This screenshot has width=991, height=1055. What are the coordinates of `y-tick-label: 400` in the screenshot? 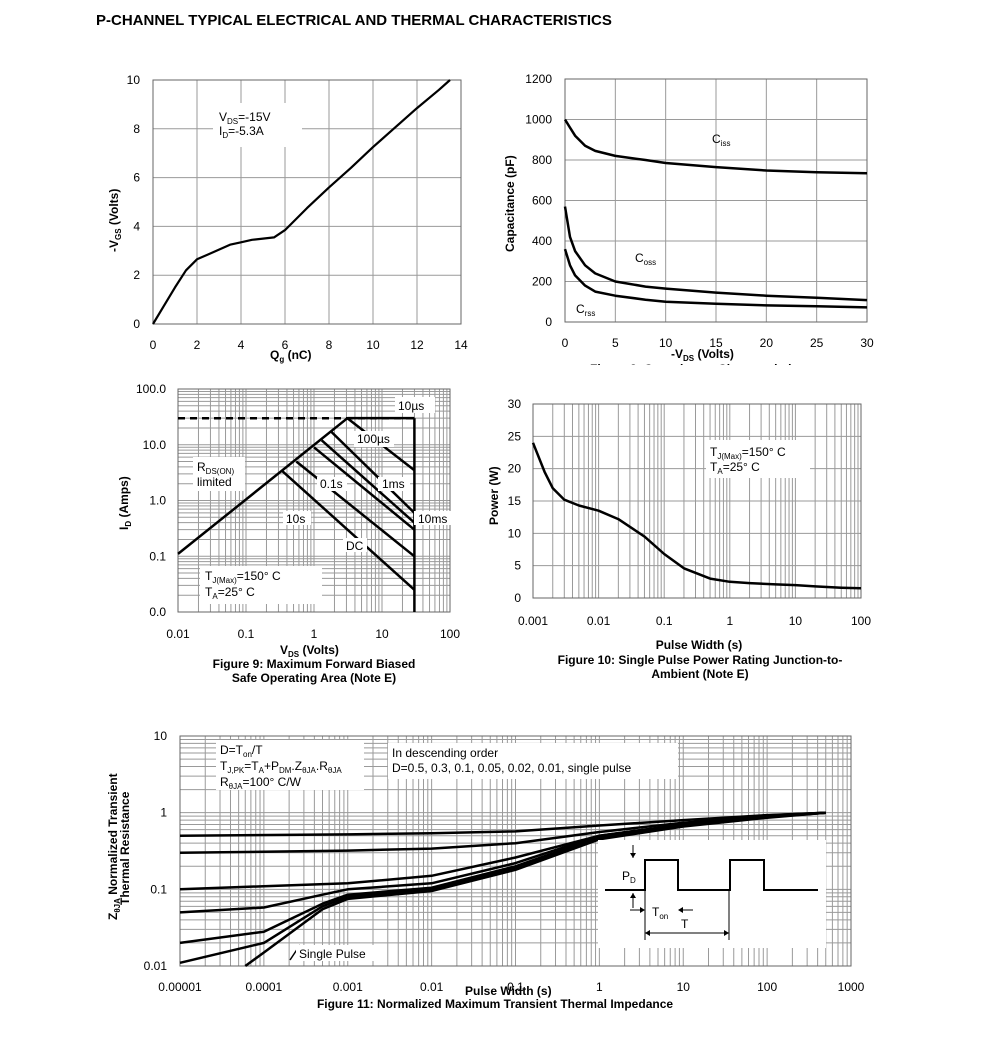 It's located at (542, 241).